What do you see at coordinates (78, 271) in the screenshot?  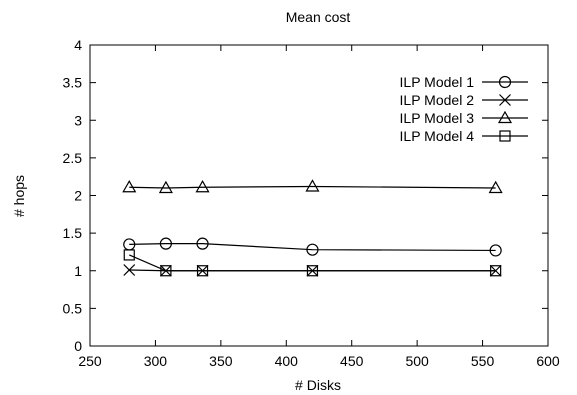 I see `y-tick-label: 1` at bounding box center [78, 271].